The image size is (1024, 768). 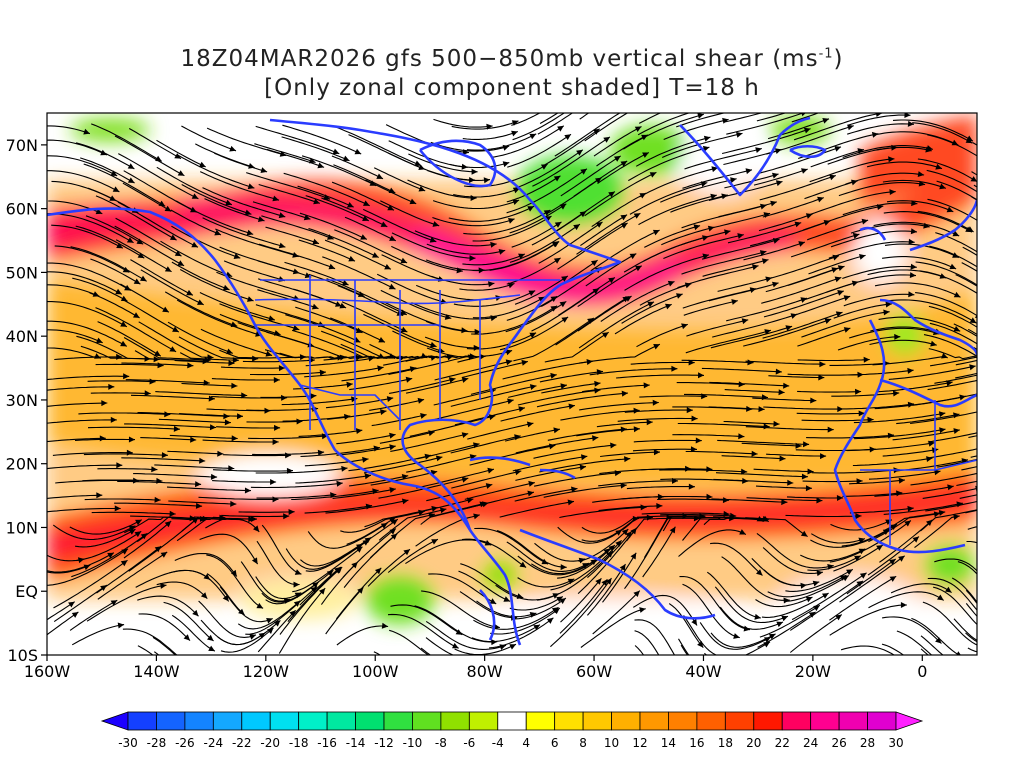 What do you see at coordinates (469, 743) in the screenshot?
I see `colorbar-label: -6` at bounding box center [469, 743].